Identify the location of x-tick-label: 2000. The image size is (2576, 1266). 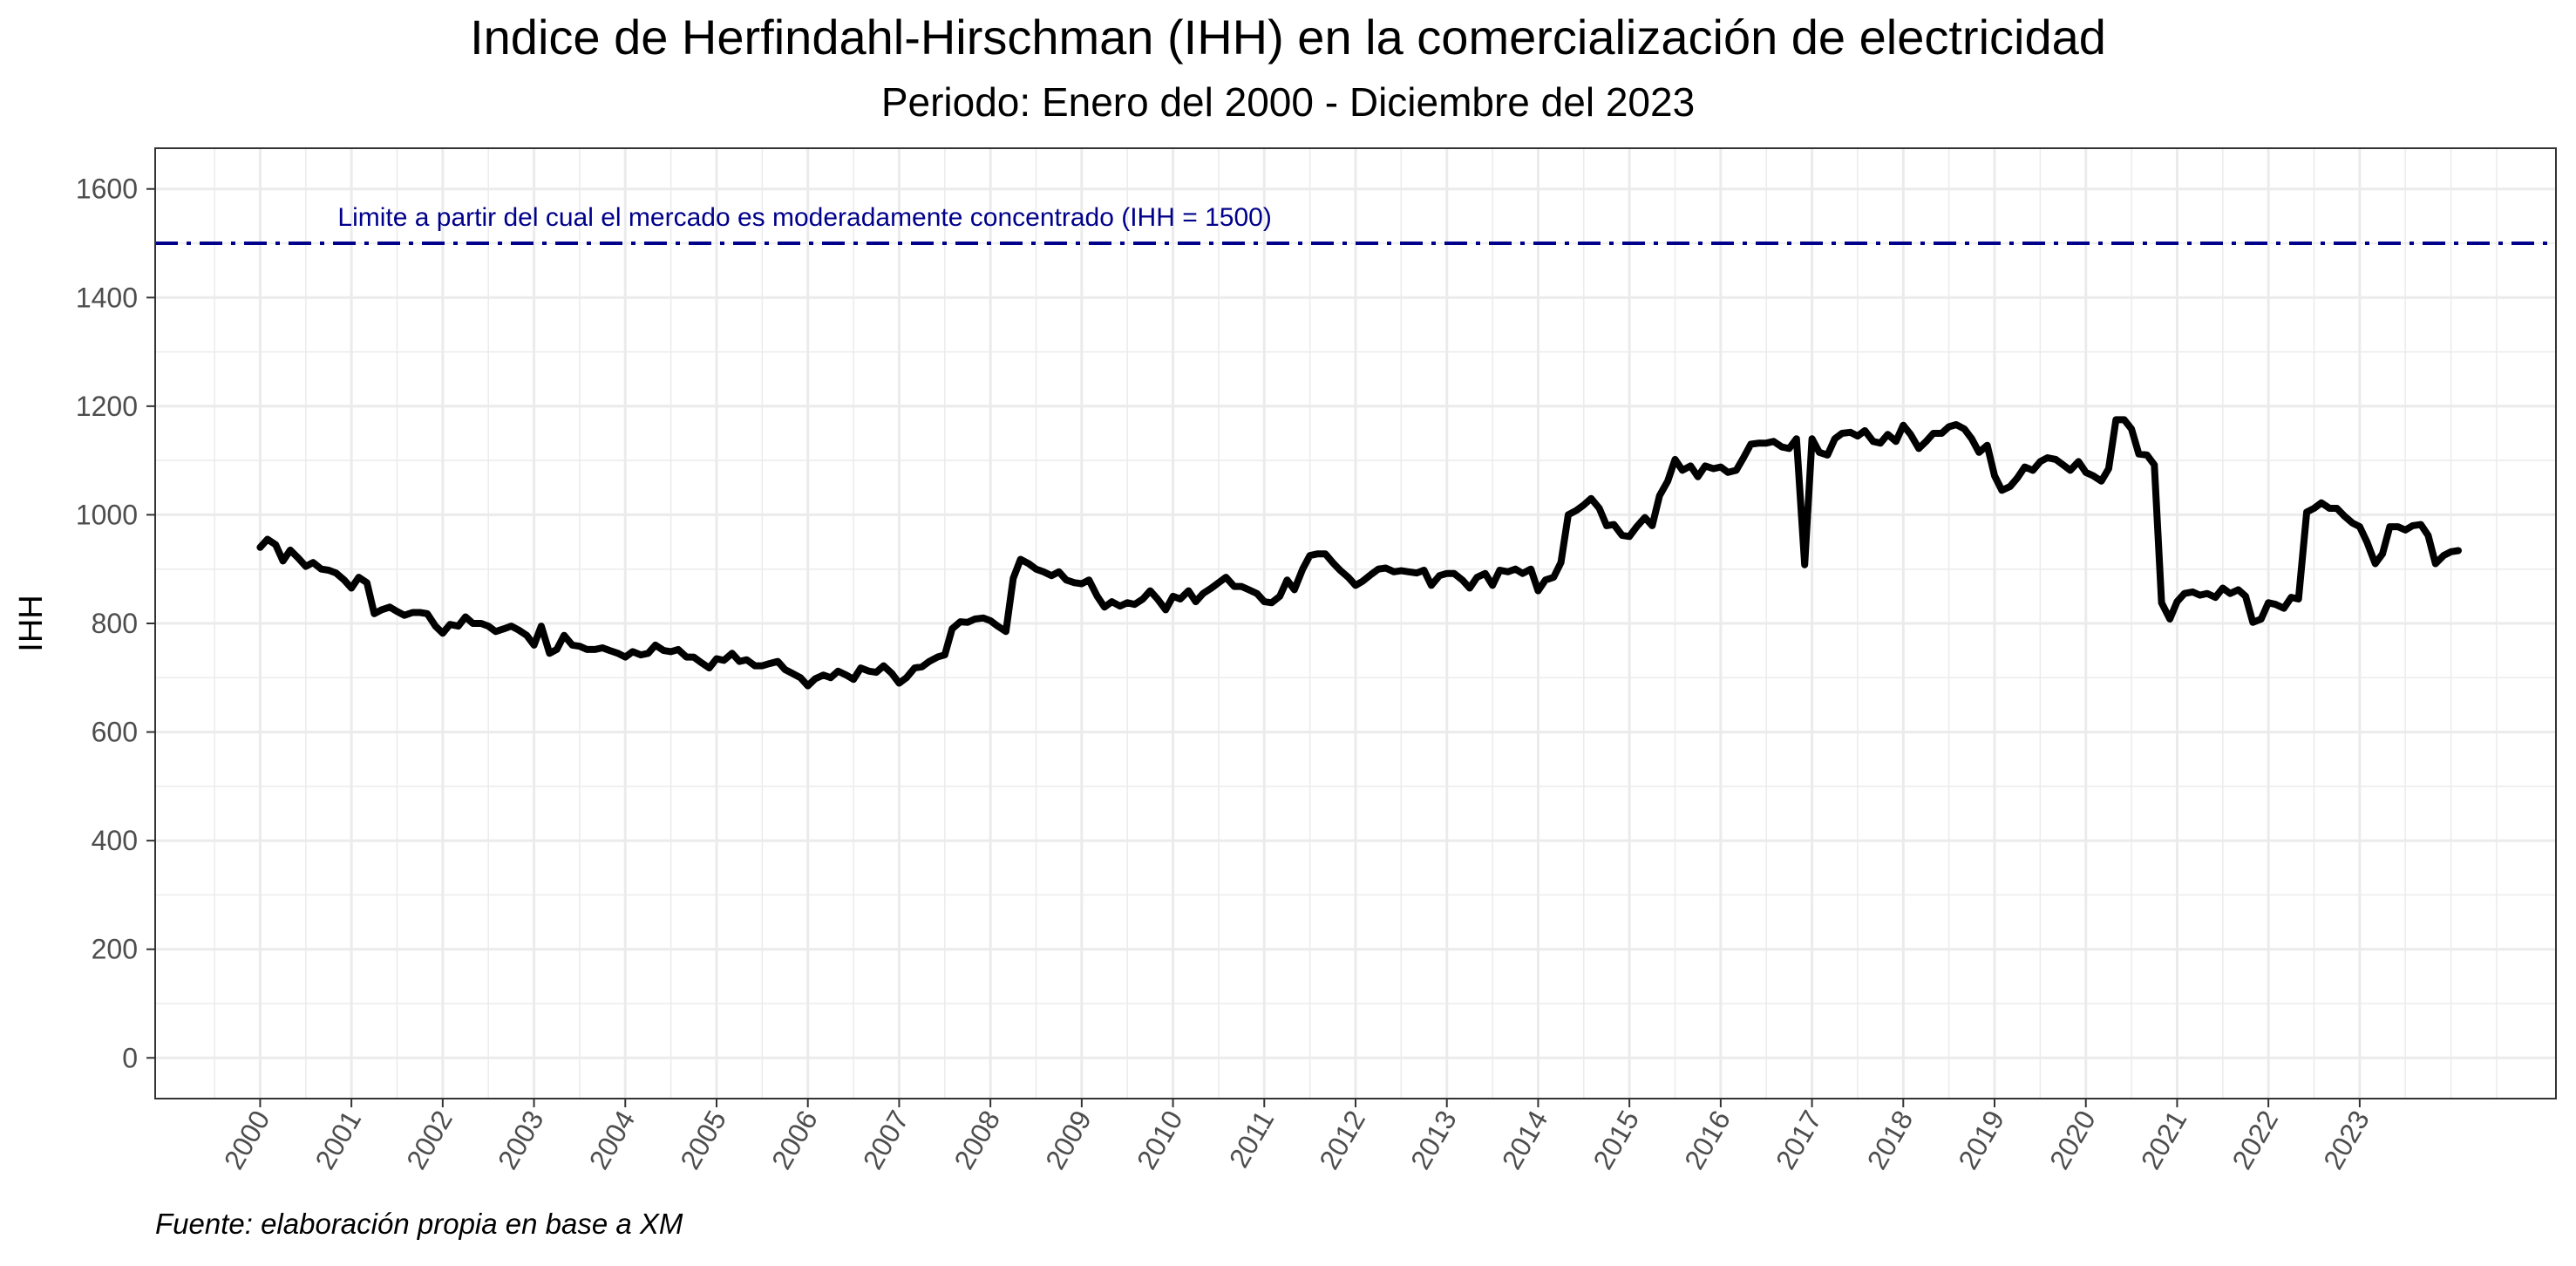
(247, 1140).